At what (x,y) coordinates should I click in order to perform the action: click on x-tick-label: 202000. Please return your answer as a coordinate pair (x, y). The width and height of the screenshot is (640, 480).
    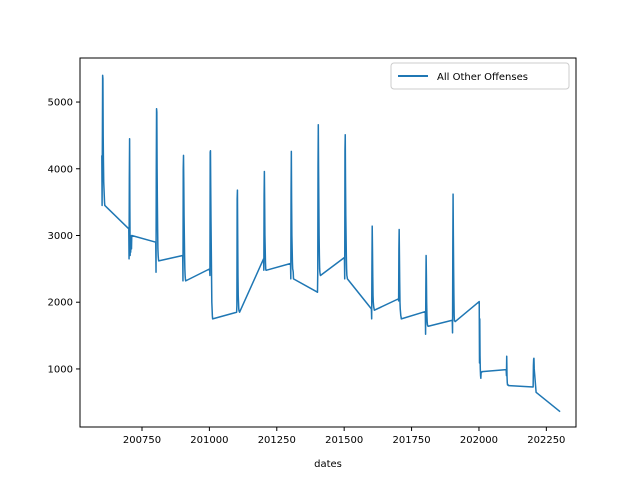
    Looking at the image, I should click on (479, 440).